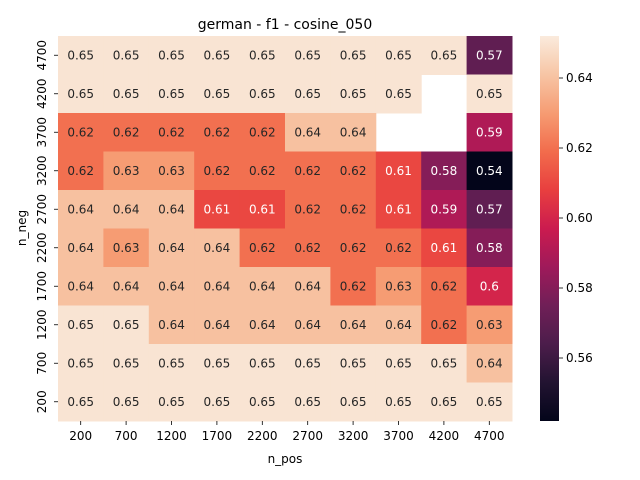 The width and height of the screenshot is (640, 480). Describe the element at coordinates (579, 148) in the screenshot. I see `colorbar-tick-label: 0.62` at that location.